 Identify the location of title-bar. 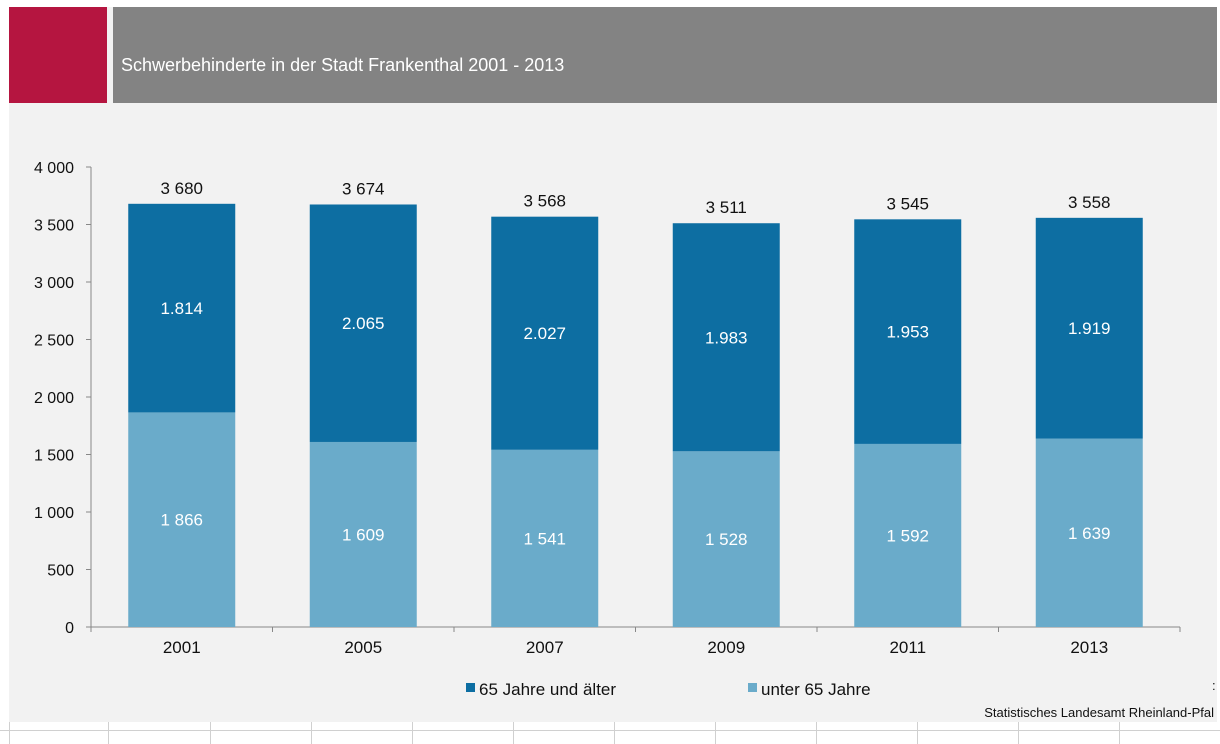
(613, 55).